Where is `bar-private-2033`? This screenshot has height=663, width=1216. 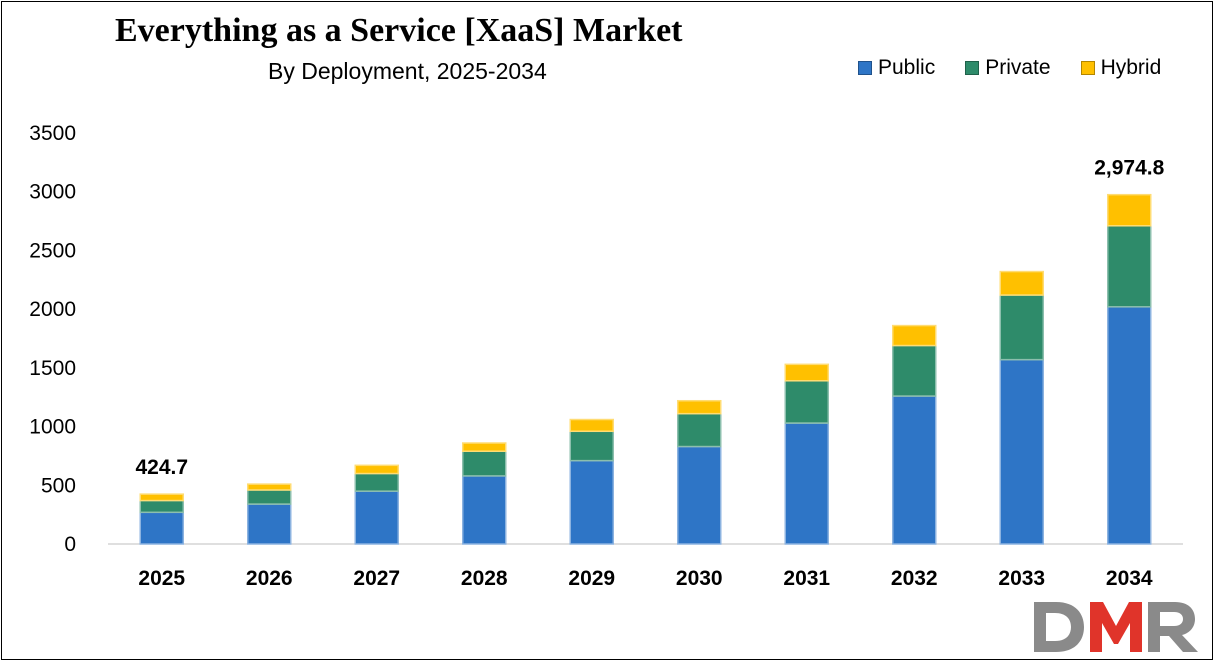 bar-private-2033 is located at coordinates (1021, 327).